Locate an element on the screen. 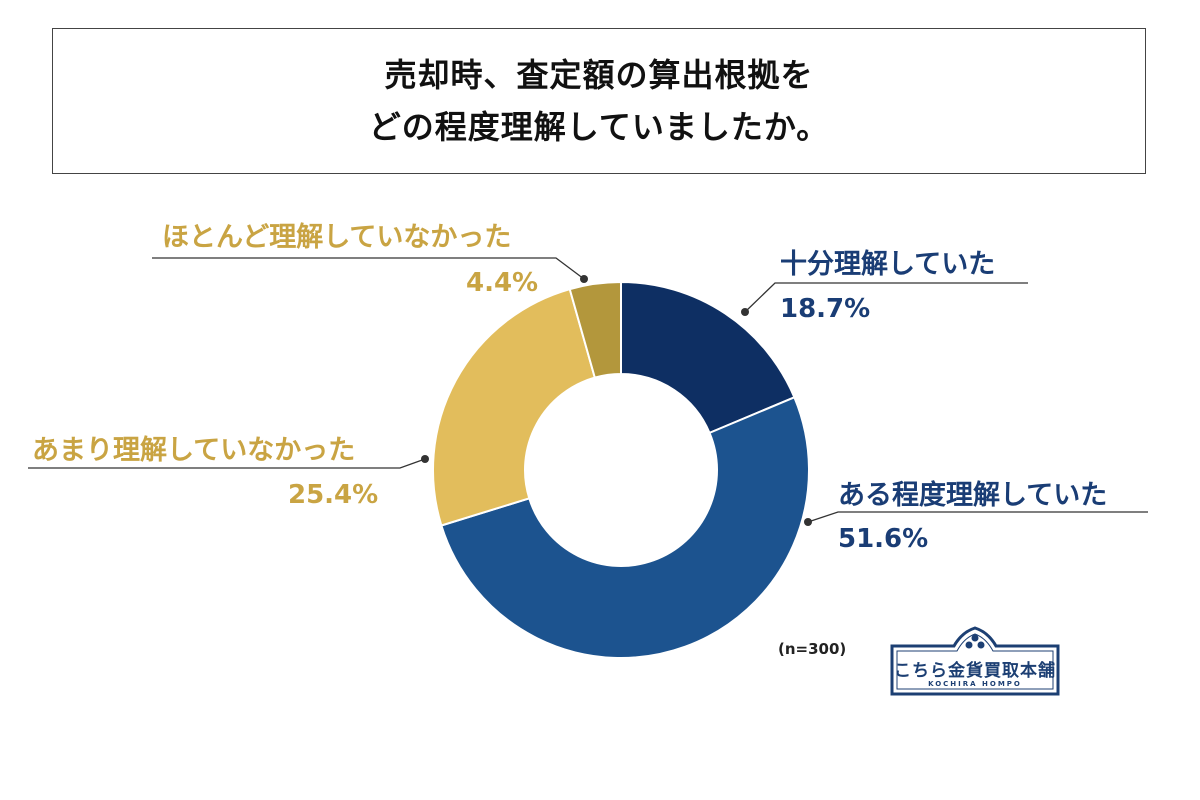 Image resolution: width=1200 pixels, height=800 pixels. label-slice-1-name: 十分理解していた is located at coordinates (888, 264).